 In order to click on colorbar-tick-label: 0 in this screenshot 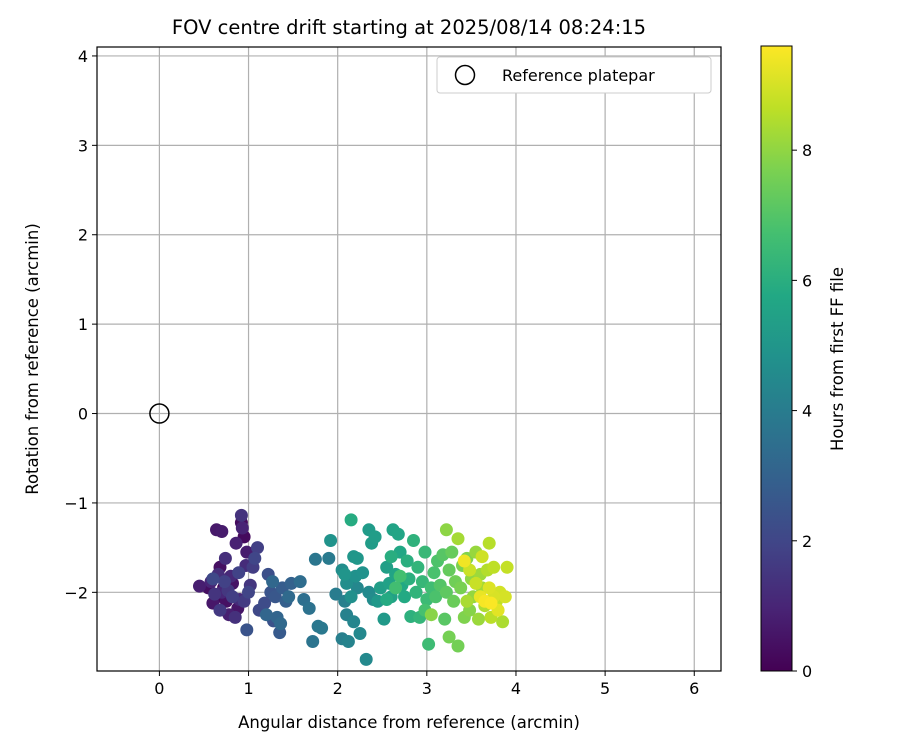, I will do `click(807, 671)`.